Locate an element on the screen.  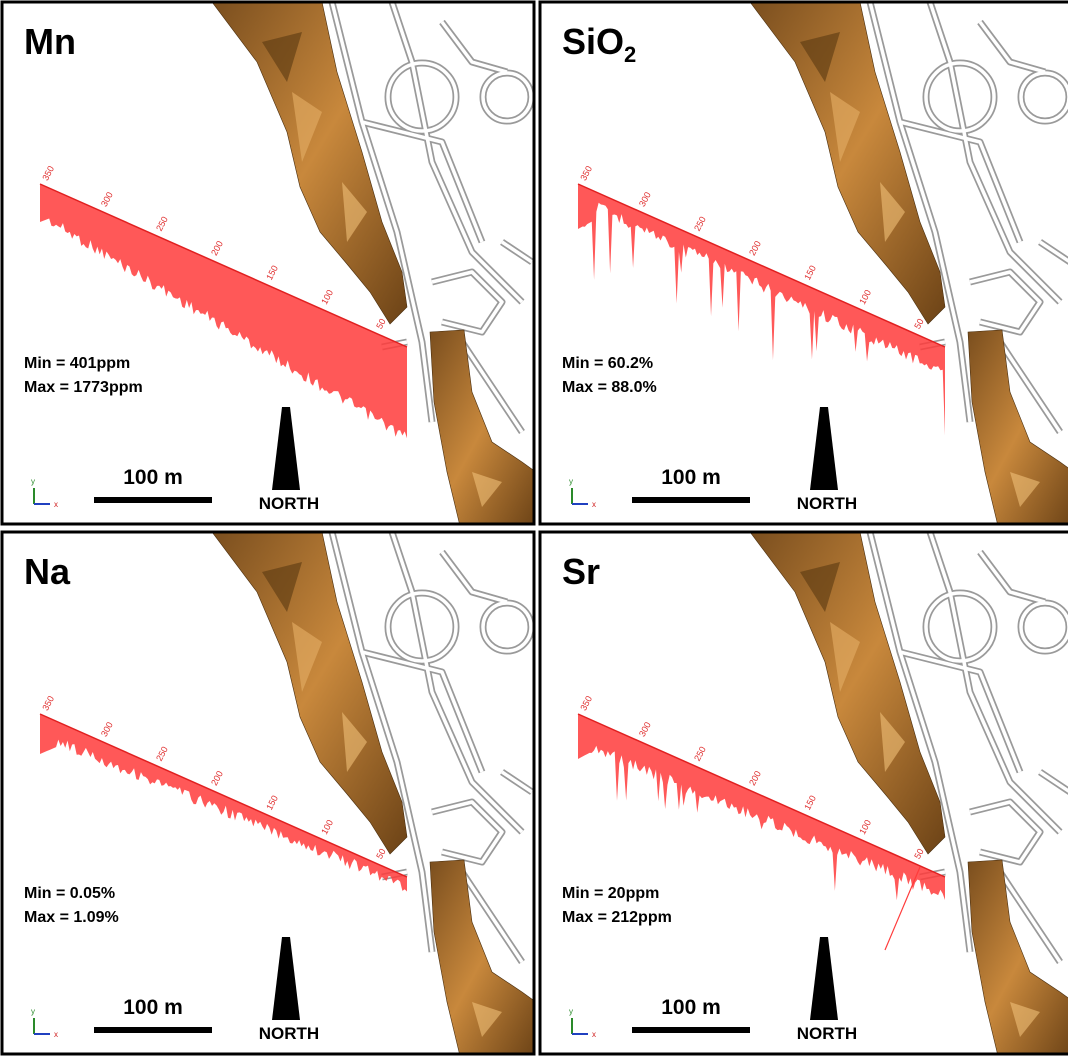
max-label: Max = 1773ppm is located at coordinates (83, 387).